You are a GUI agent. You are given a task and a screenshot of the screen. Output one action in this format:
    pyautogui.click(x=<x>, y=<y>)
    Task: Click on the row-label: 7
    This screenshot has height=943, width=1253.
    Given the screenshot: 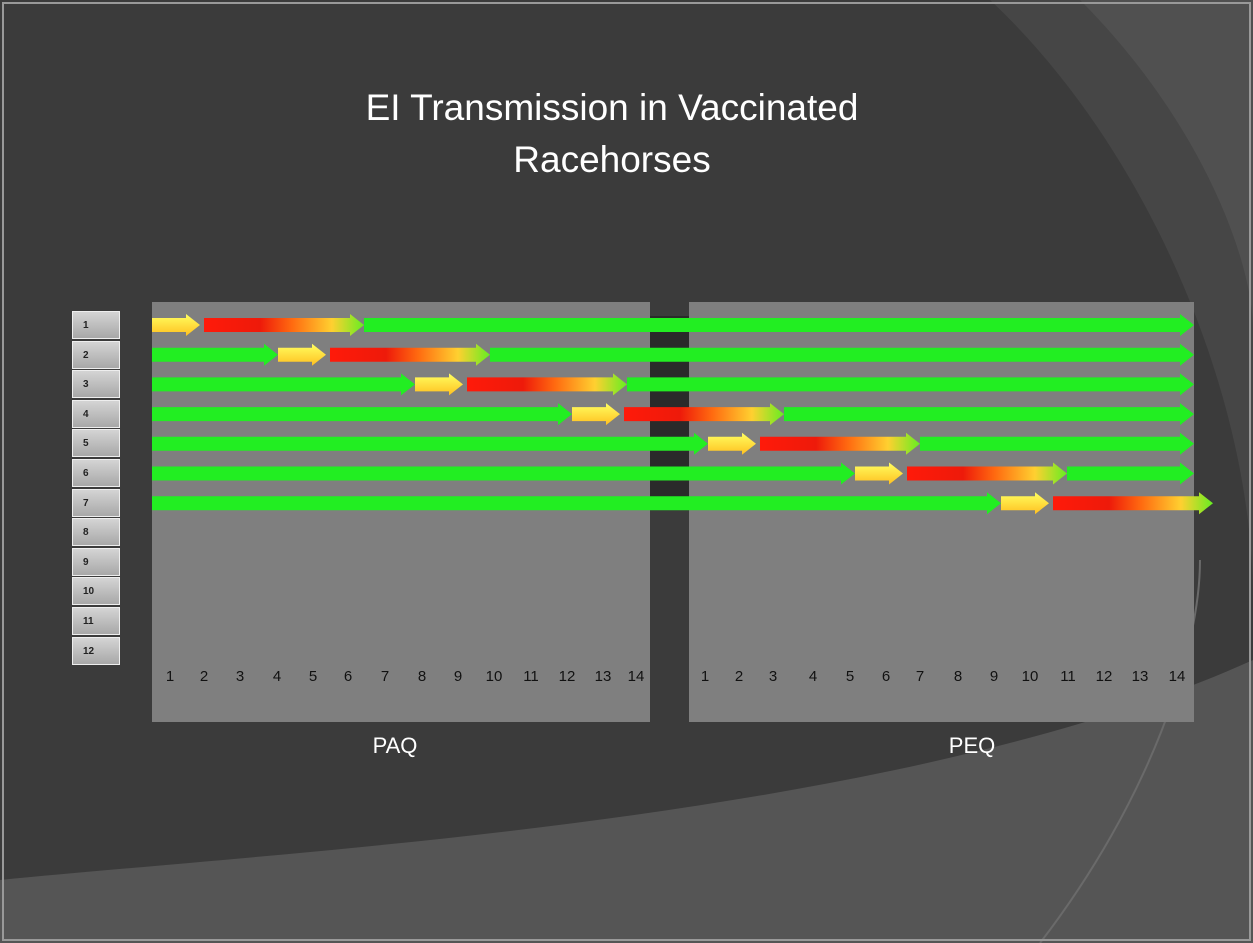 What is the action you would take?
    pyautogui.click(x=96, y=502)
    